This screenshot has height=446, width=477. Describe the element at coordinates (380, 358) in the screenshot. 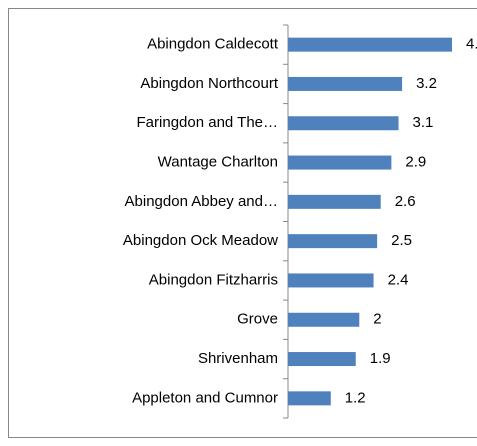

I see `value-label: 1.9` at that location.